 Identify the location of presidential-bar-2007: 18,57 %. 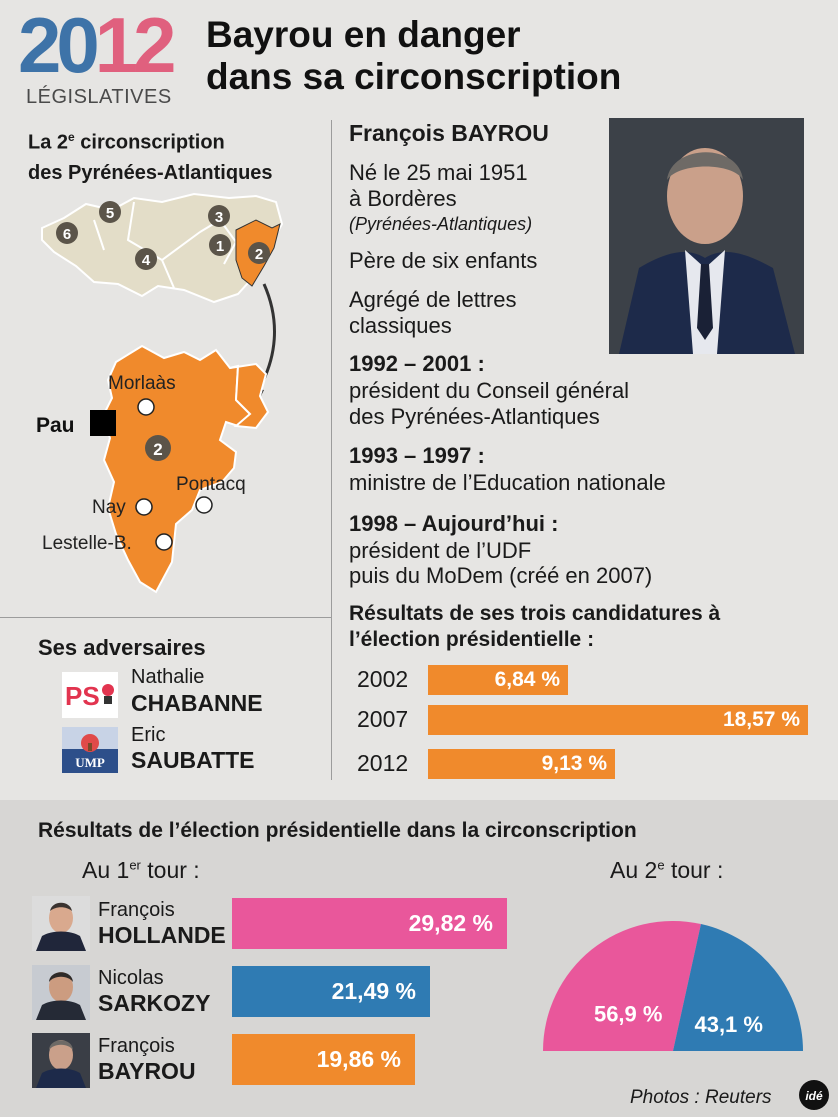
(618, 720).